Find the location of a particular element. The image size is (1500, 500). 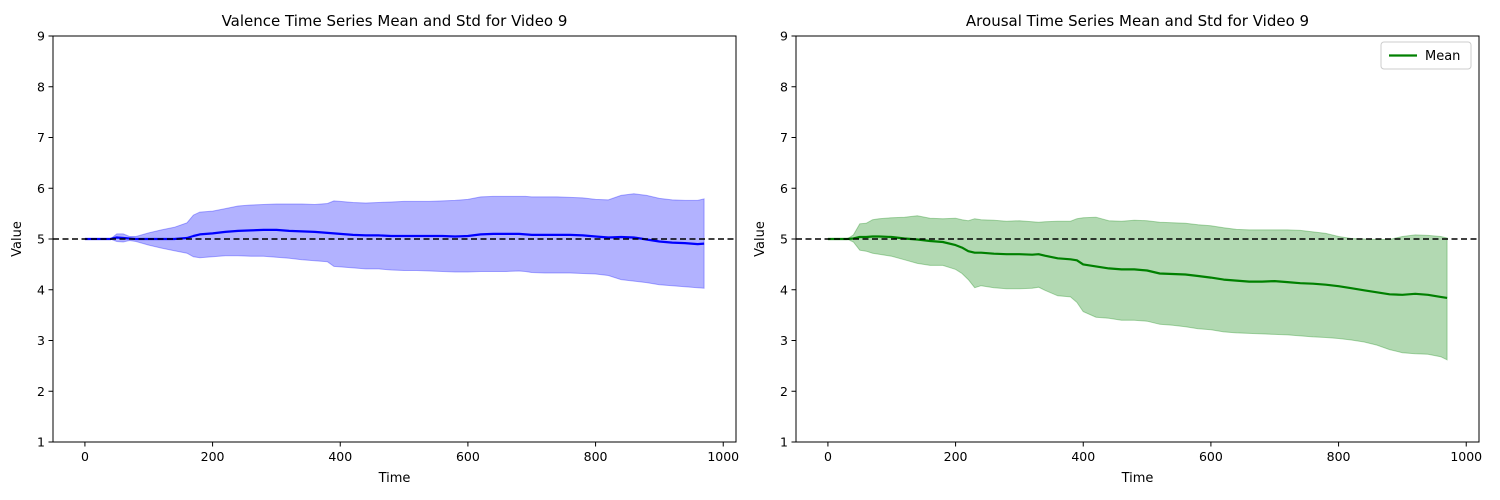

std-band is located at coordinates (394, 241).